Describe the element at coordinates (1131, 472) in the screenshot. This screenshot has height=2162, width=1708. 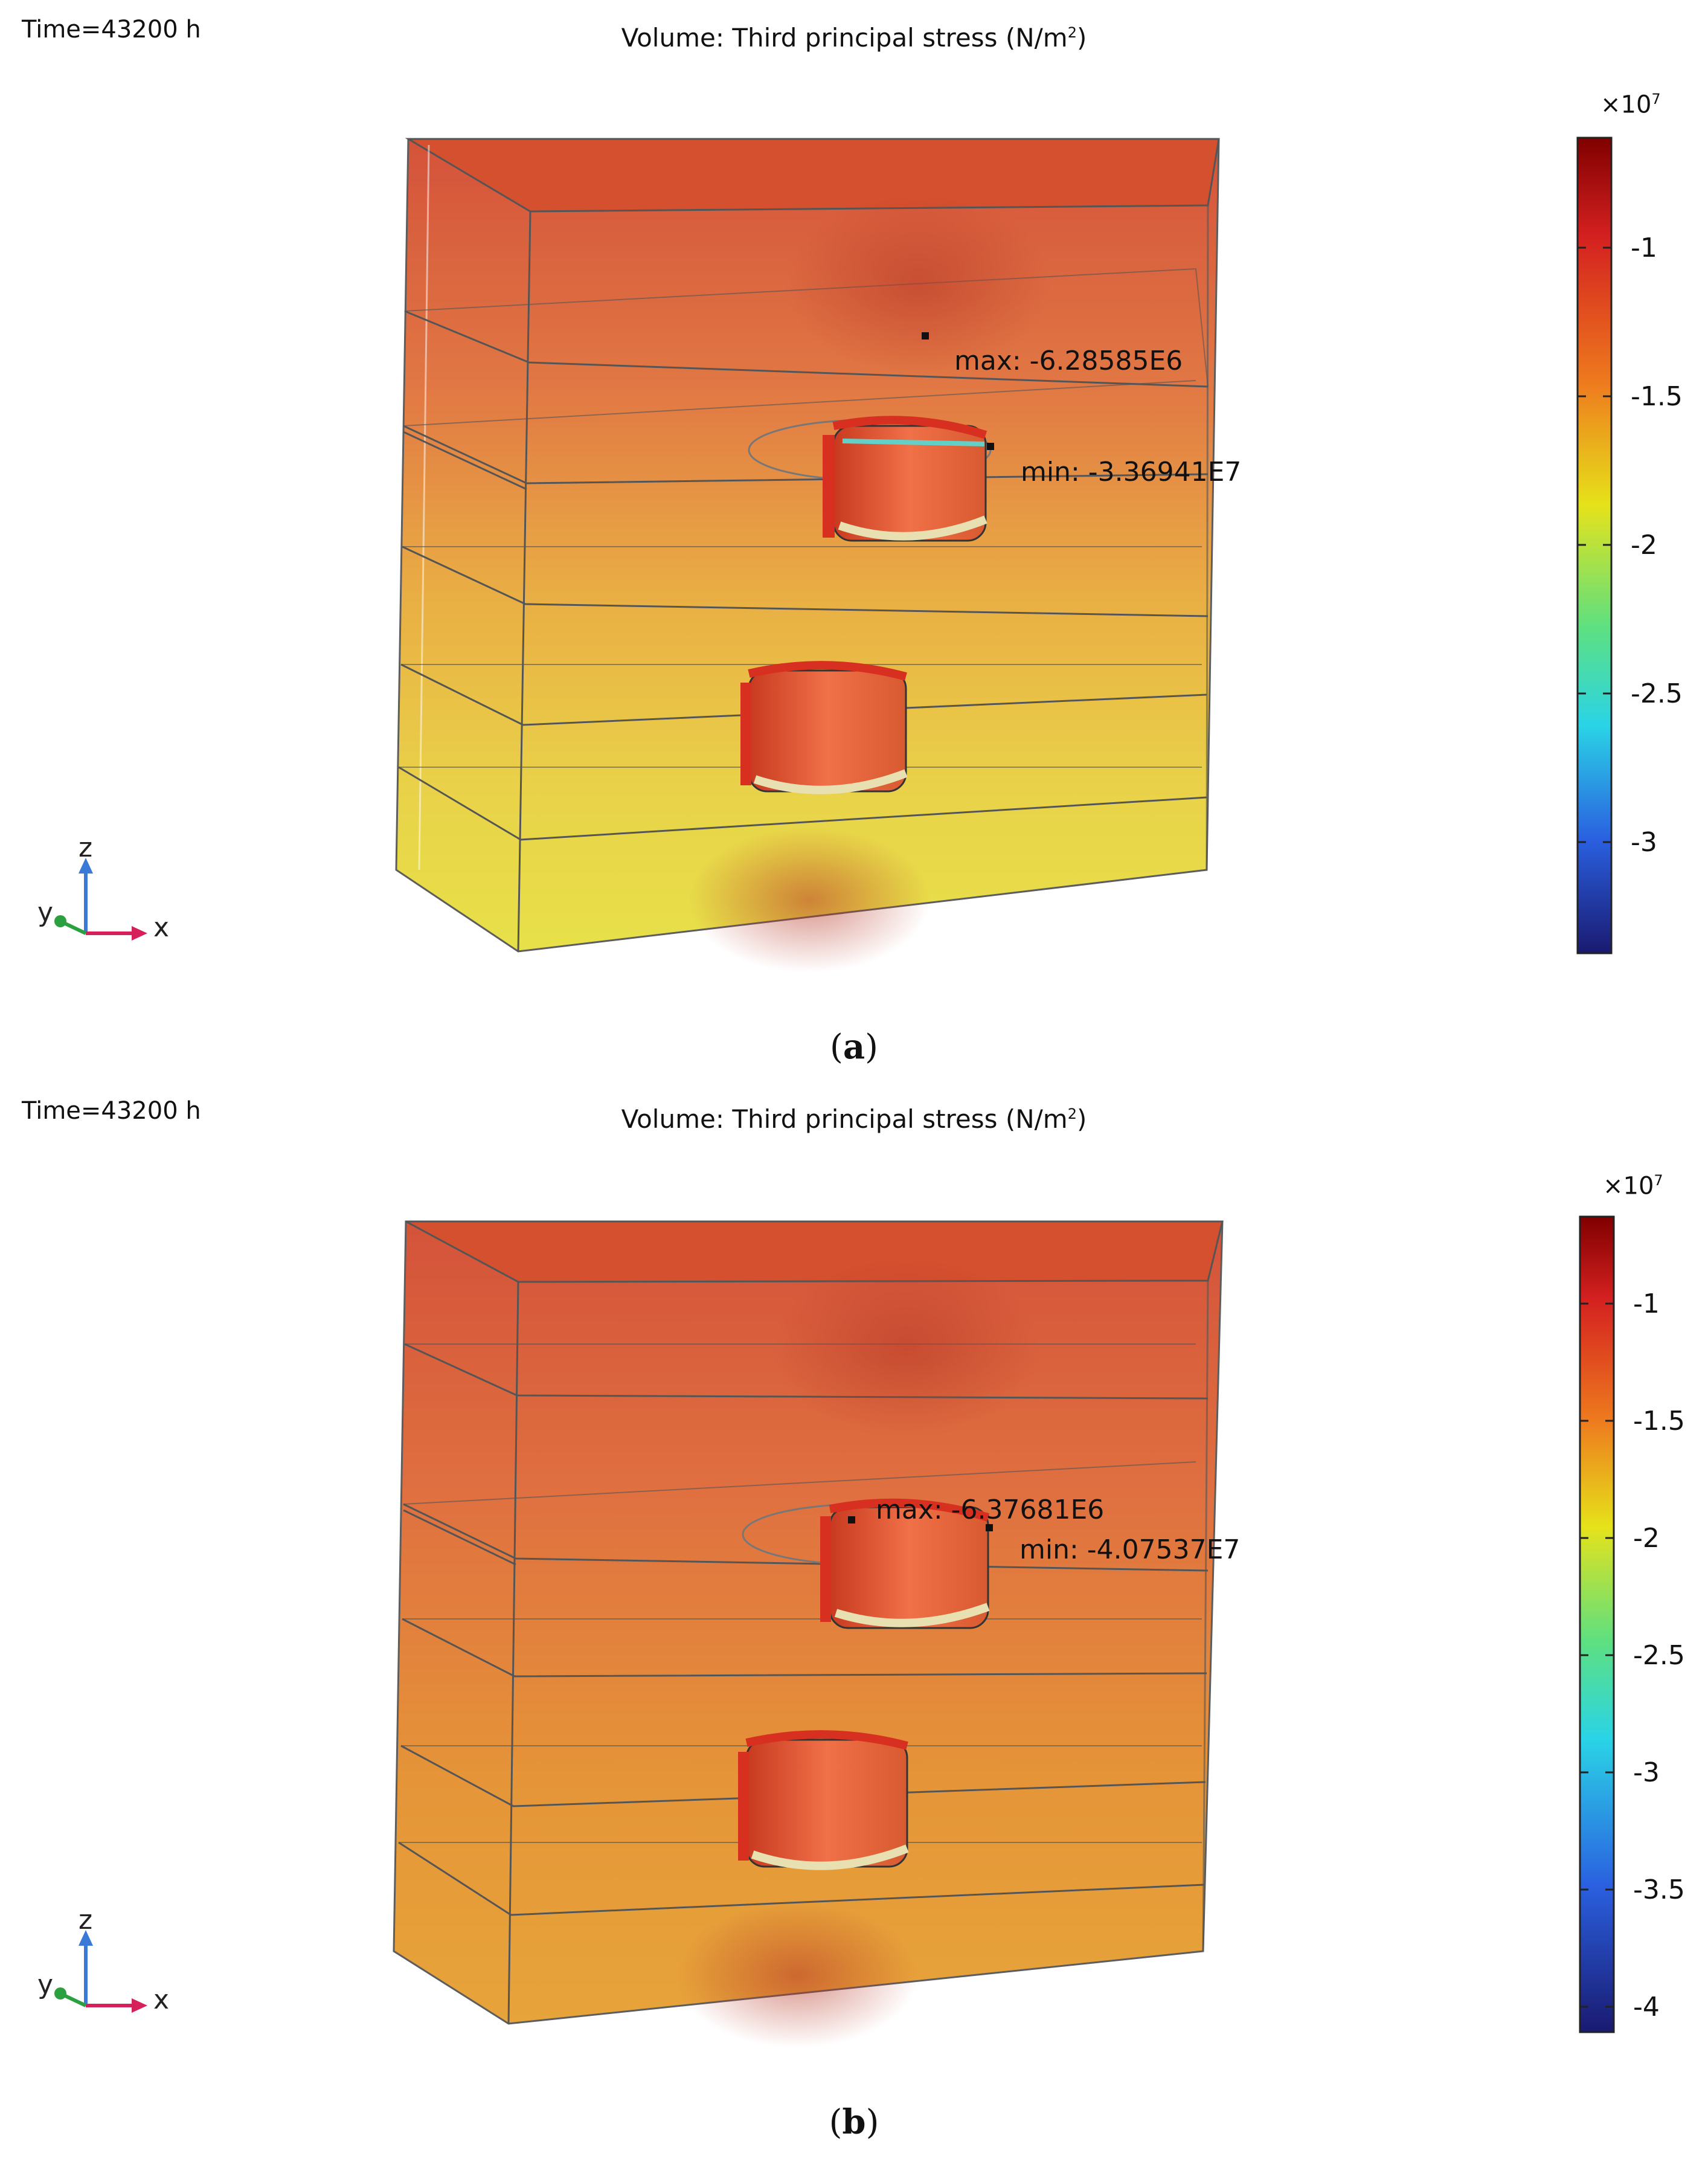
I see `min-label: min: -3.36941E7` at that location.